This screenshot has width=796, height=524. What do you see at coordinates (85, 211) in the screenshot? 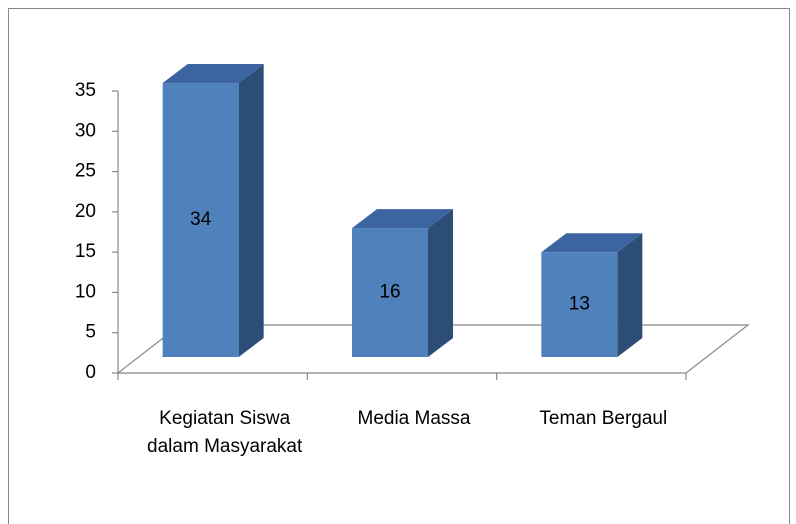
I see `y-tick-label: 20` at bounding box center [85, 211].